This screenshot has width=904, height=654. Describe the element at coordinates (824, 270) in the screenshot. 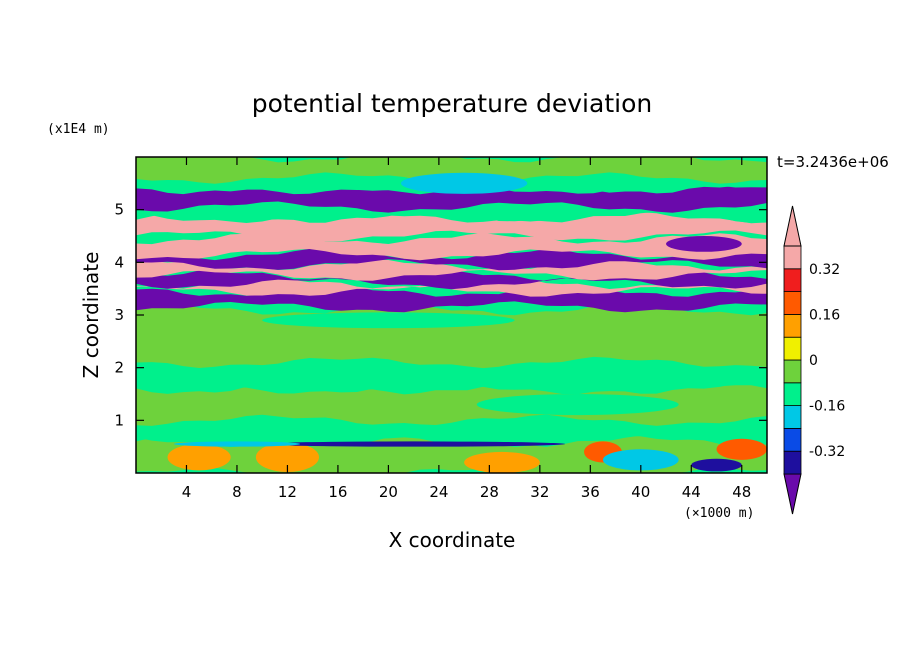

I see `colorbar-label: 0.32` at that location.